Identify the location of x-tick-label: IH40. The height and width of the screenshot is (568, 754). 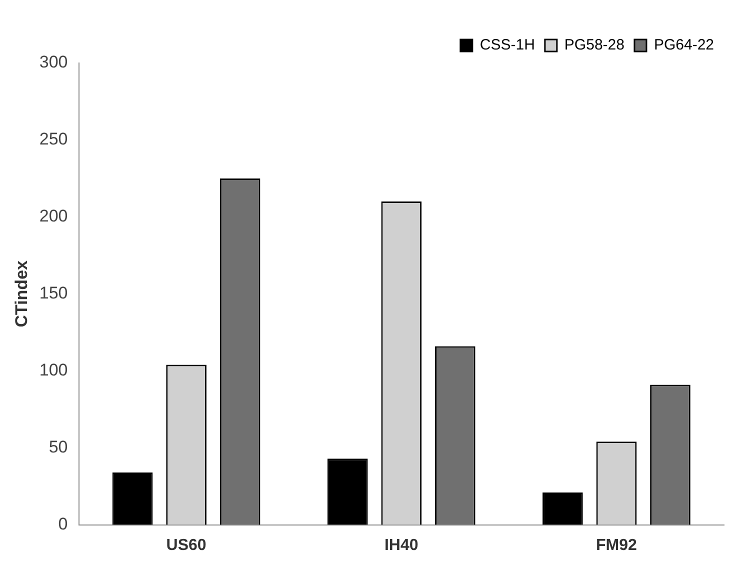
(401, 545).